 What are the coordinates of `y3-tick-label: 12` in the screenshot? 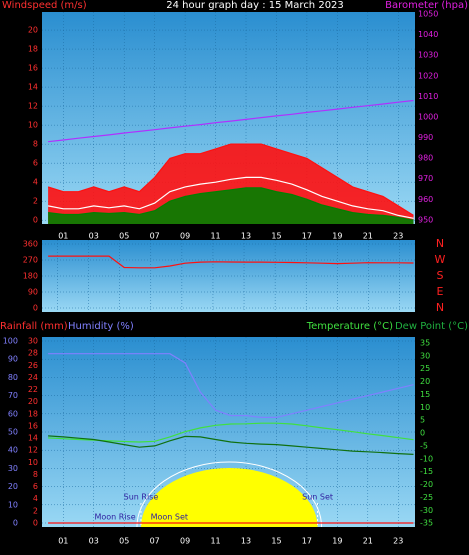 It's located at (33, 450).